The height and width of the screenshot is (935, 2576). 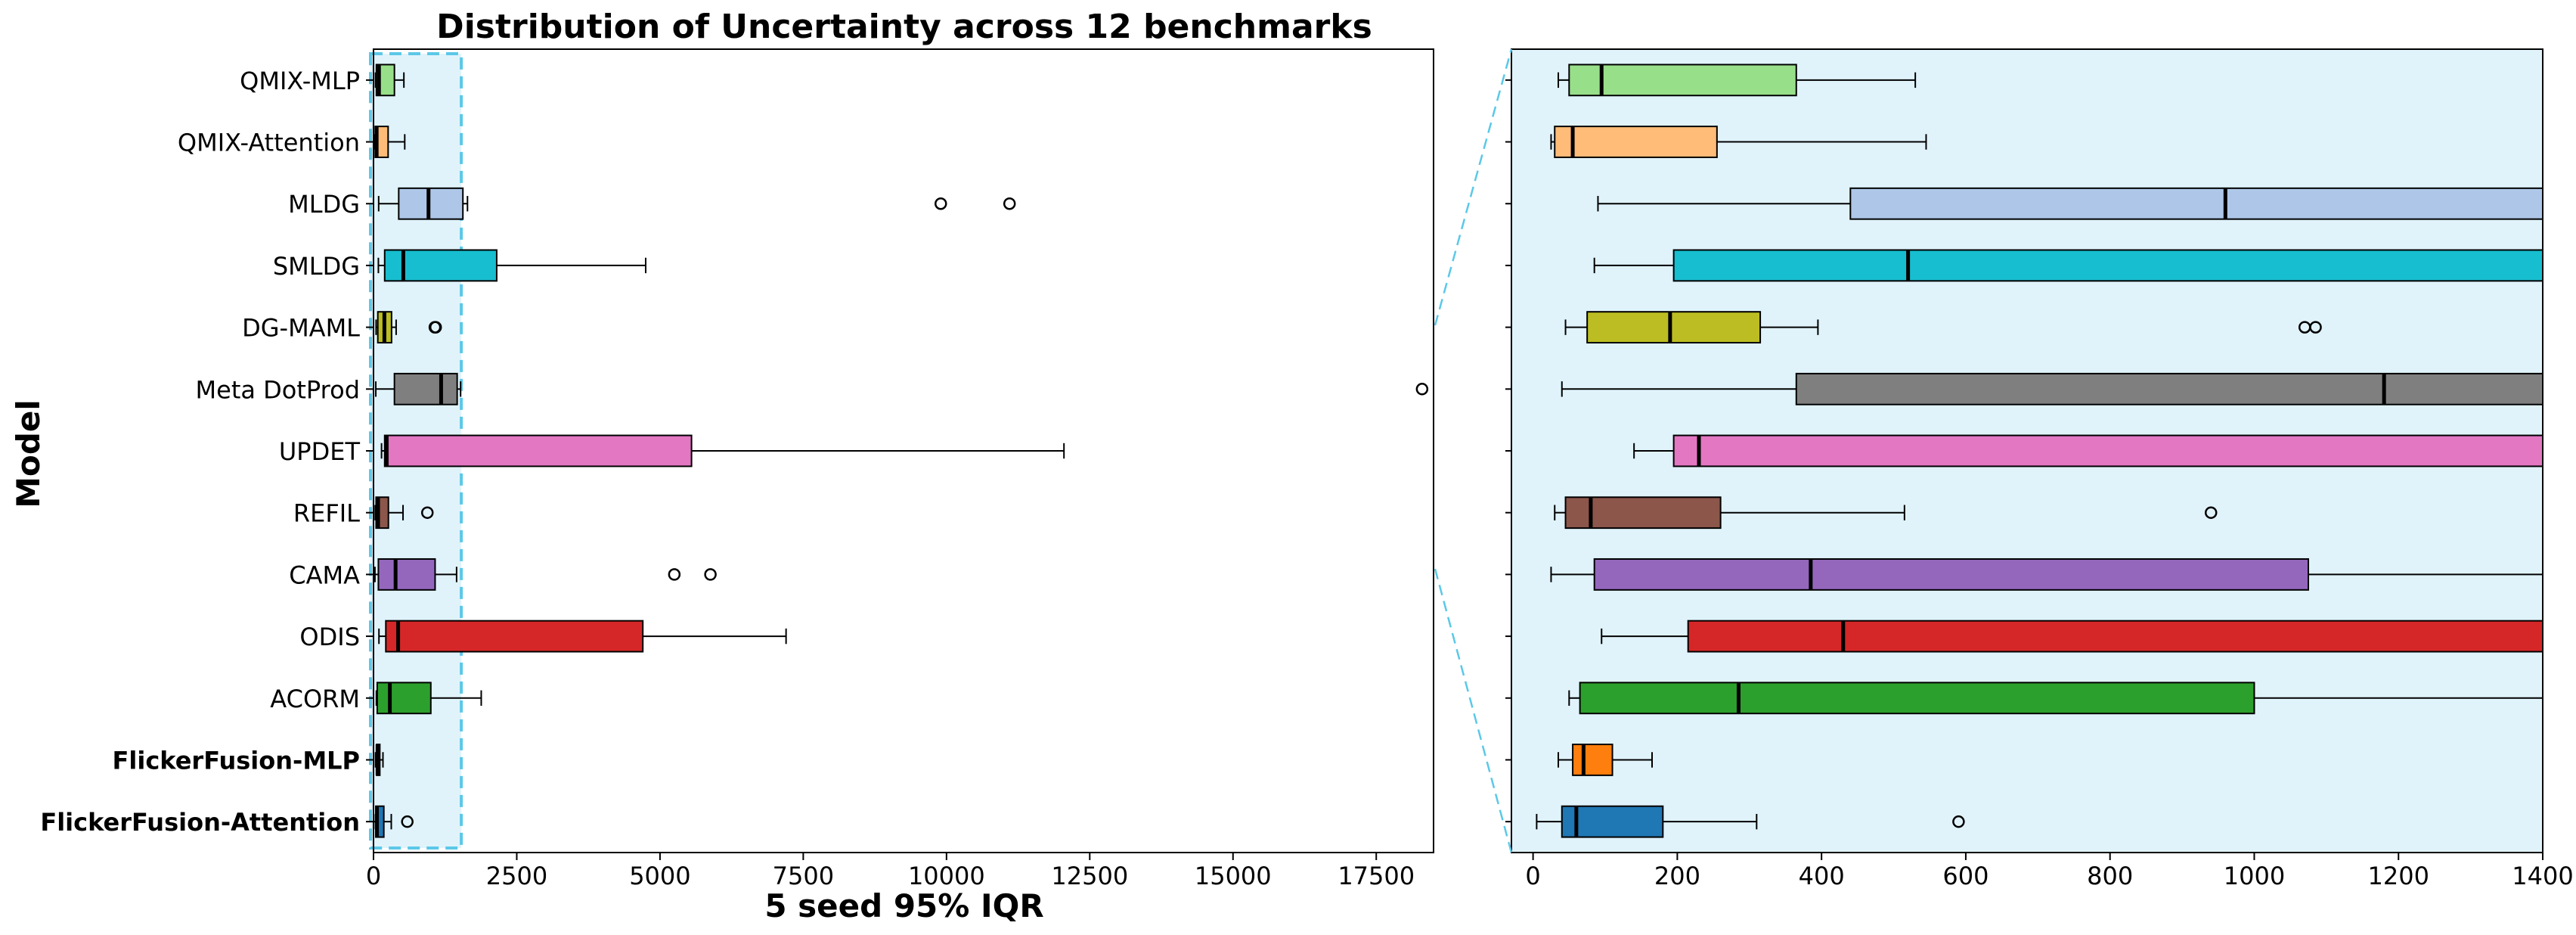 I want to click on main-box-meta-dotprod, so click(x=902, y=389).